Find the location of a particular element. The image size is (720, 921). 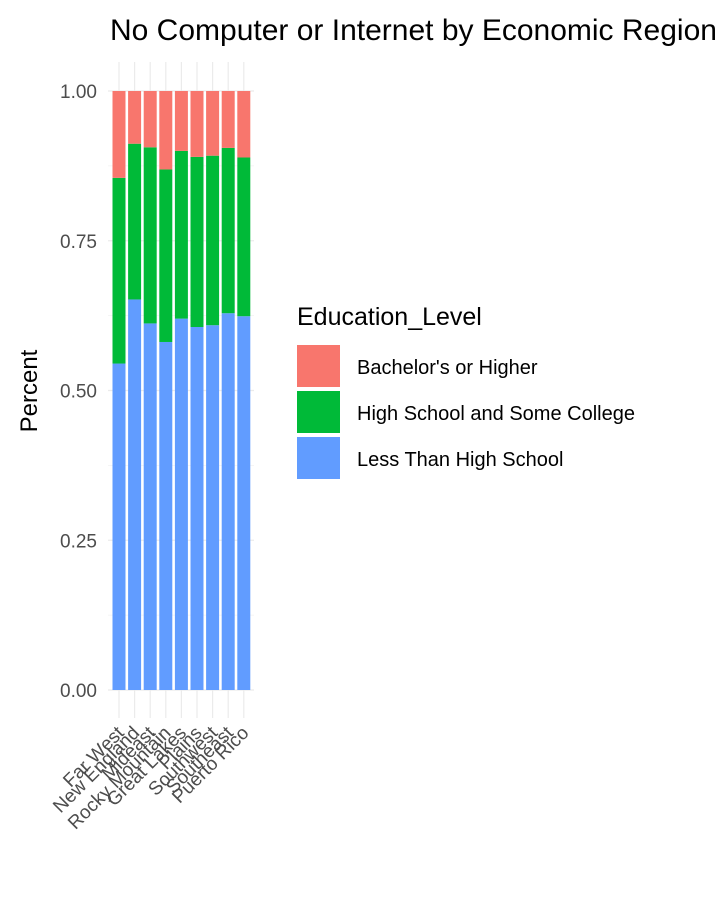

y-tick-label: 0.50 is located at coordinates (78, 392).